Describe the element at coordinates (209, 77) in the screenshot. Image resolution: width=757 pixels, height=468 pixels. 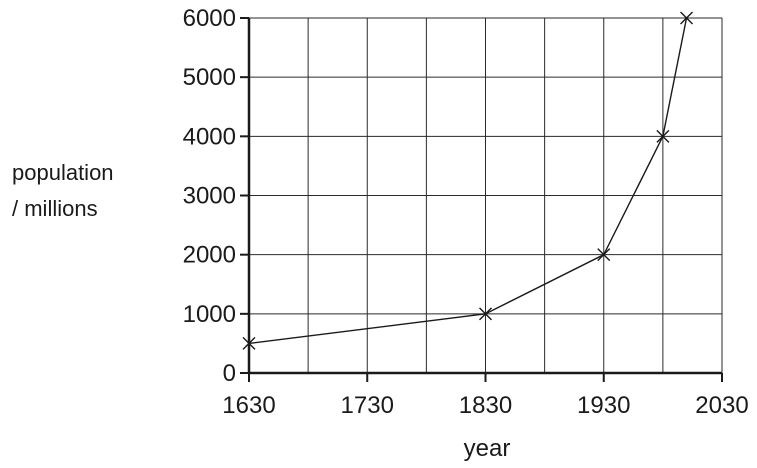
I see `y-tick-label: 5000` at that location.